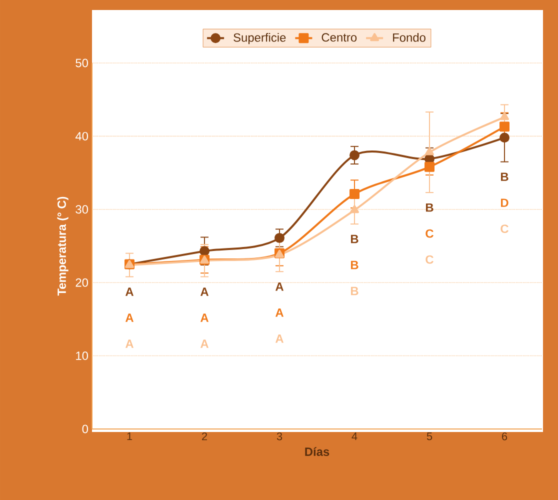  What do you see at coordinates (82, 356) in the screenshot?
I see `y-tick-label: 10` at bounding box center [82, 356].